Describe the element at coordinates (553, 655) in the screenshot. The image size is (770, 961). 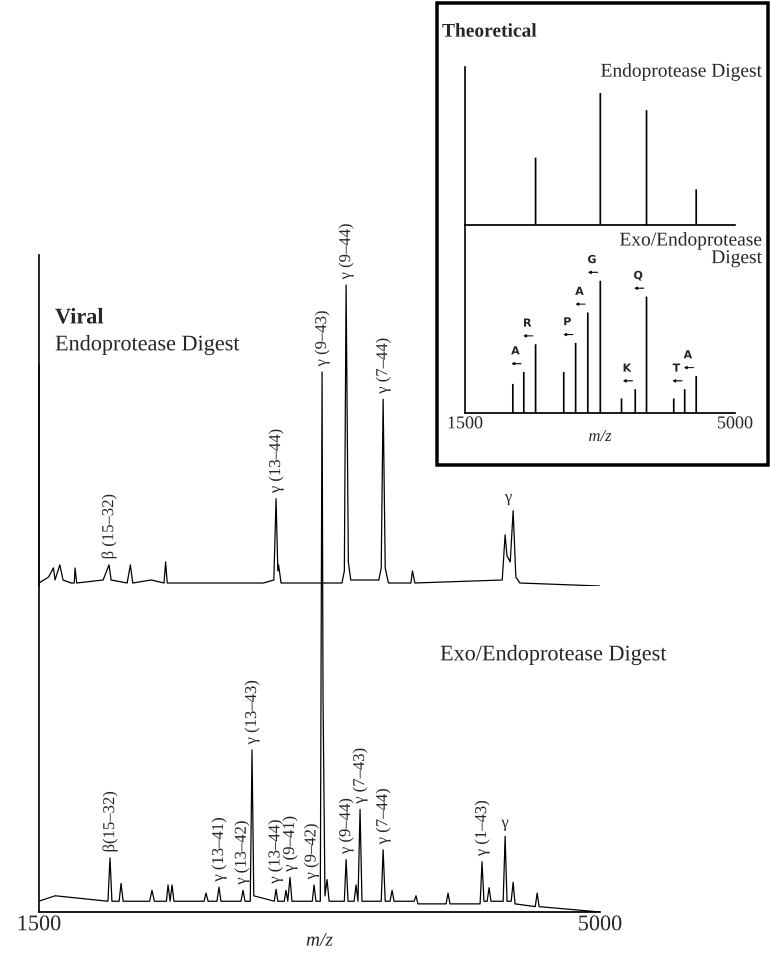
I see `text: Exo/Endoprotease Digest` at that location.